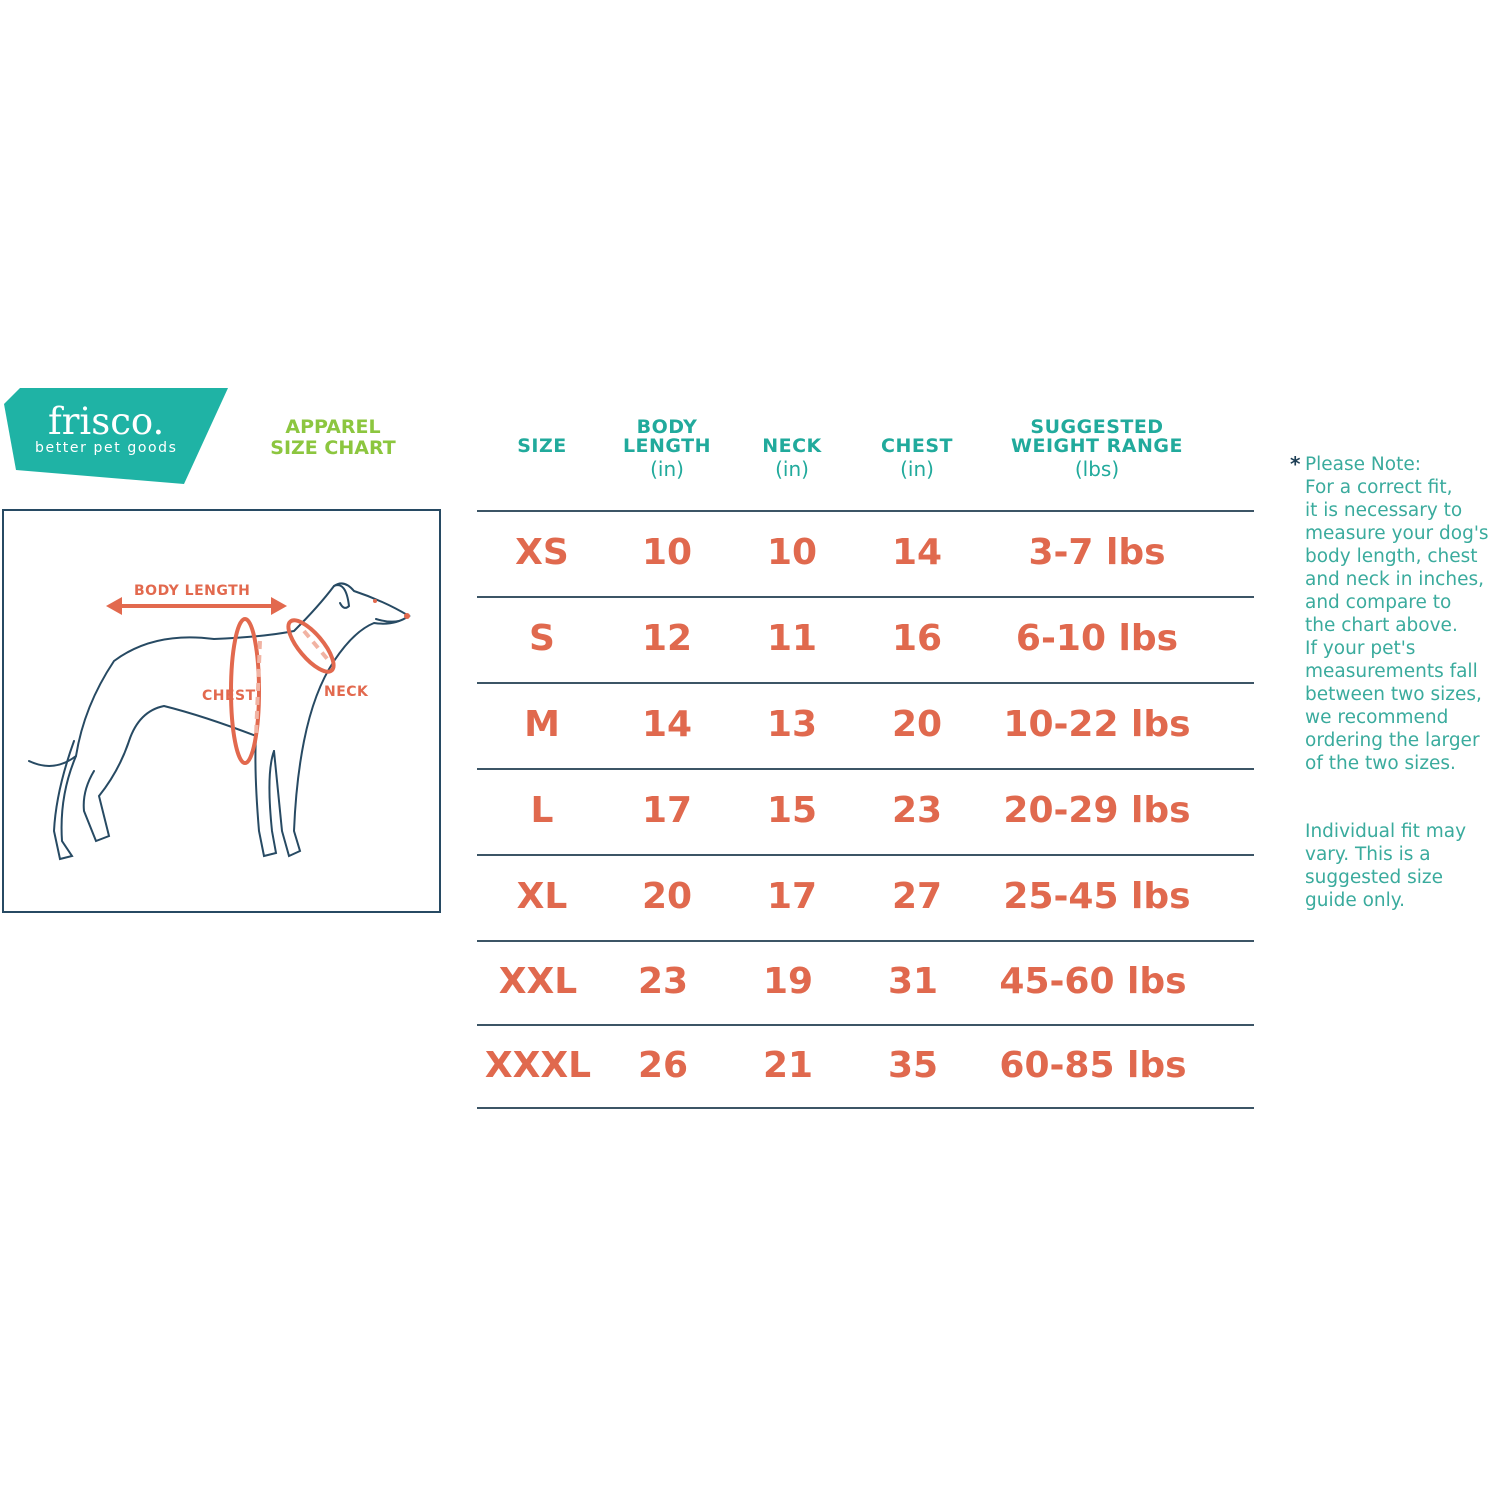  I want to click on cell-neck: 15, so click(792, 810).